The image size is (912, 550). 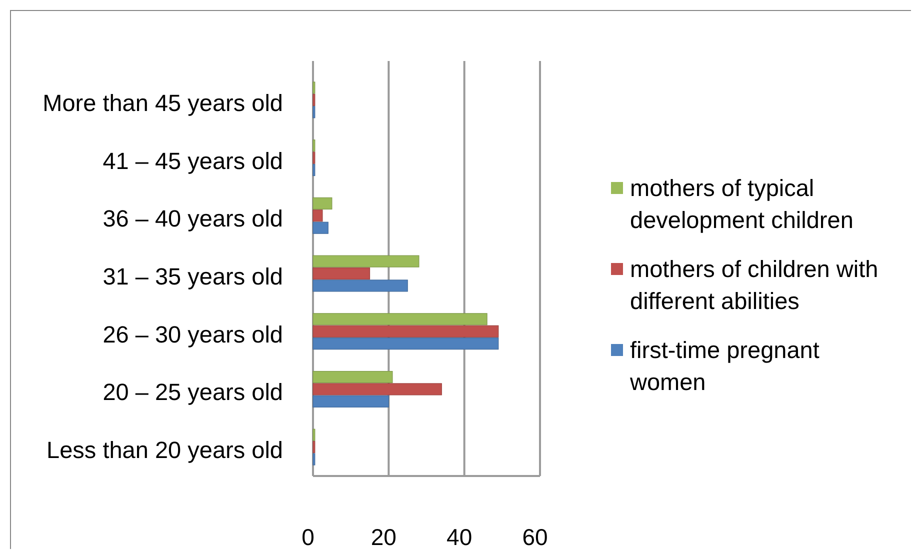 What do you see at coordinates (459, 537) in the screenshot?
I see `x-tick-label: 40` at bounding box center [459, 537].